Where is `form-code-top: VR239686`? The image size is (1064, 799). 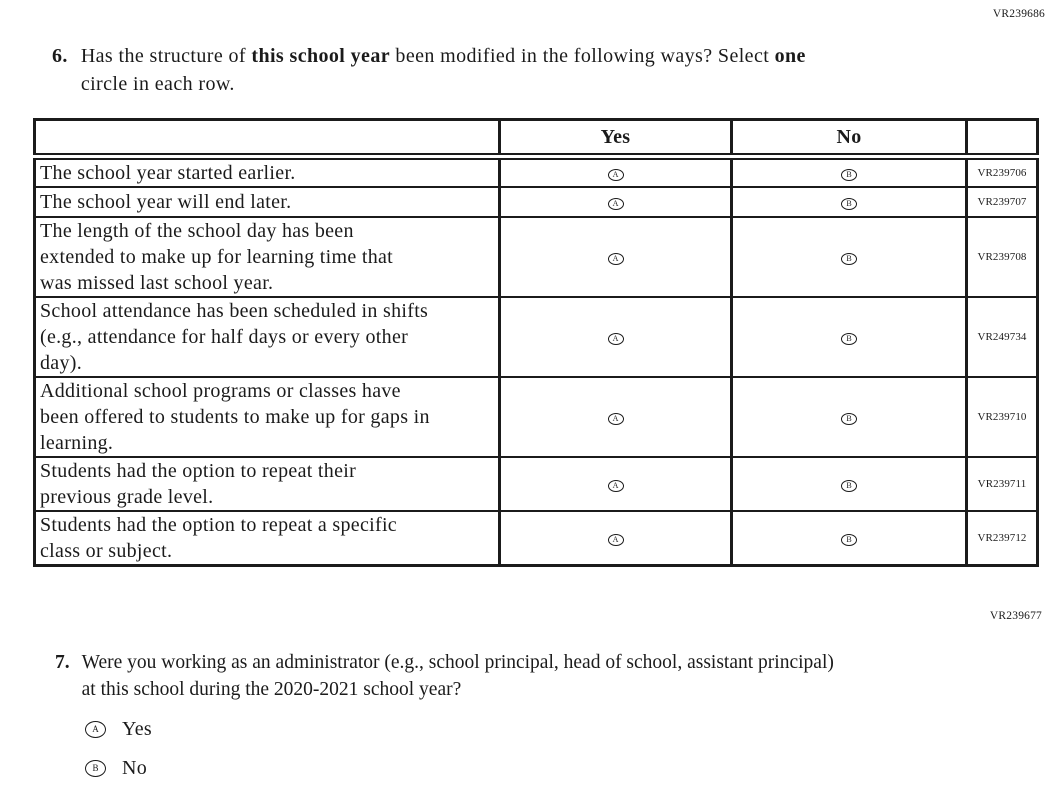
form-code-top: VR239686 is located at coordinates (1018, 14).